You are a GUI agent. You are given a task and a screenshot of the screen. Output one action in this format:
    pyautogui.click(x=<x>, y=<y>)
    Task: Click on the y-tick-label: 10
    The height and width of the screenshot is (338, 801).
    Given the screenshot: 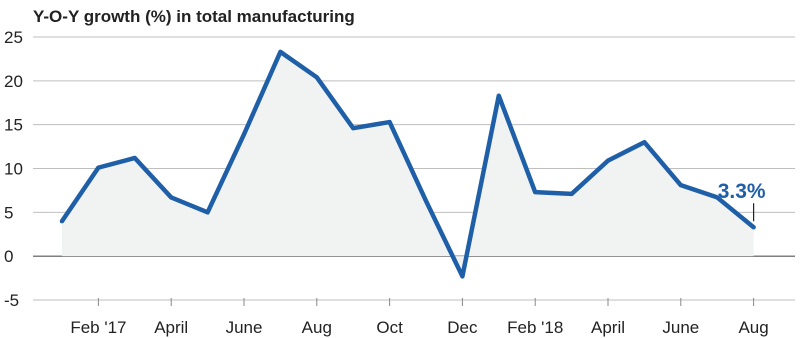 What is the action you would take?
    pyautogui.click(x=13, y=169)
    